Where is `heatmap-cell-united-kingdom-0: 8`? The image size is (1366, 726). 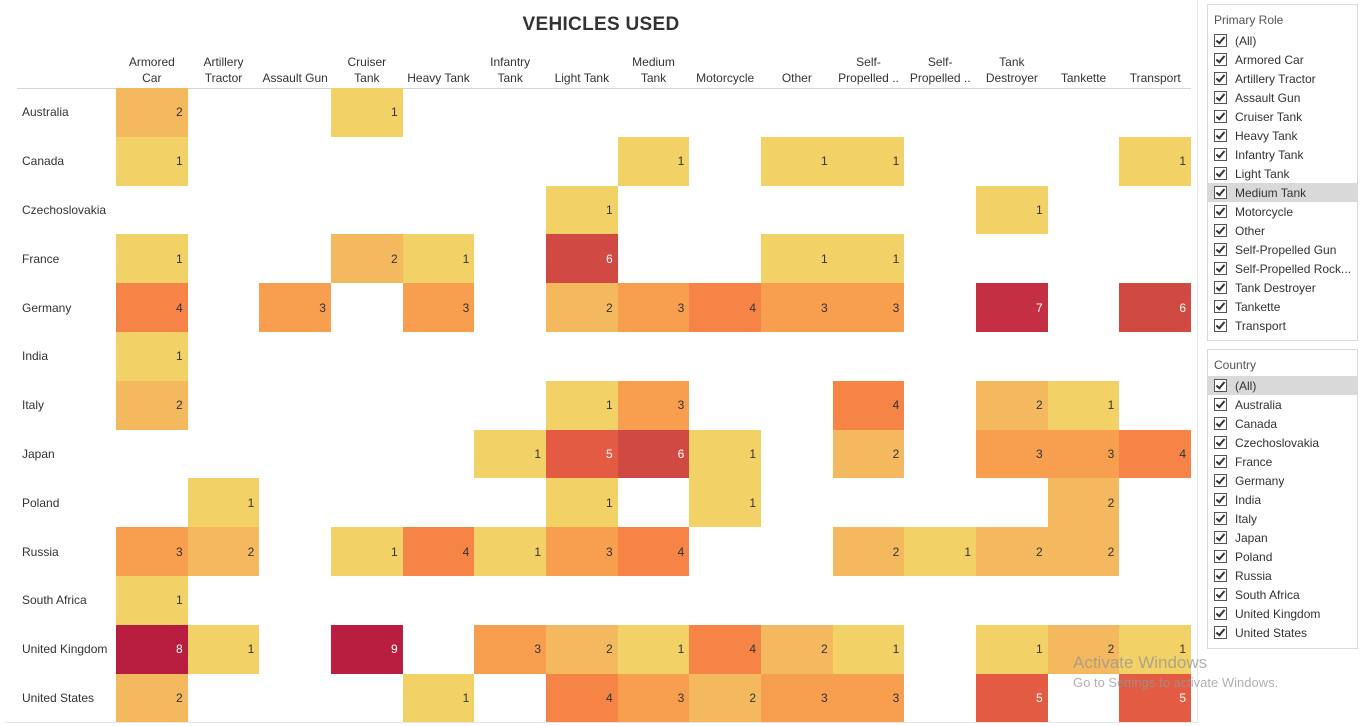
heatmap-cell-united-kingdom-0: 8 is located at coordinates (152, 649).